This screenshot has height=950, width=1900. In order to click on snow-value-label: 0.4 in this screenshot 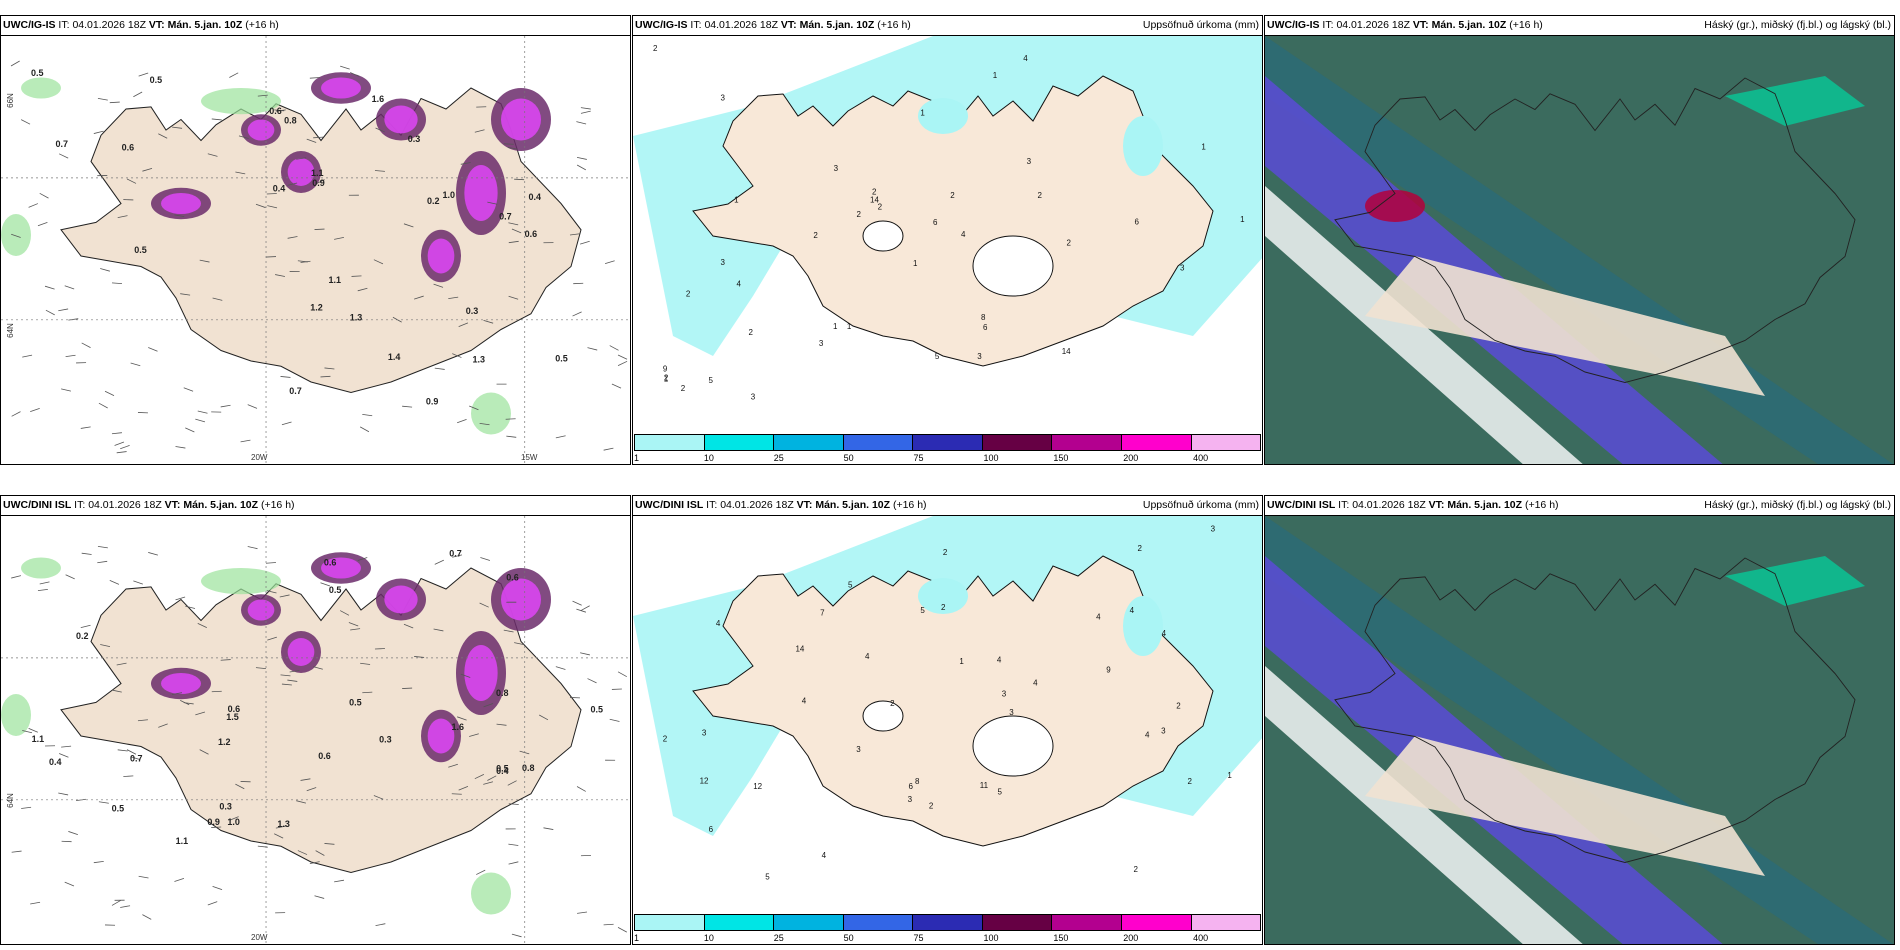, I will do `click(279, 188)`.